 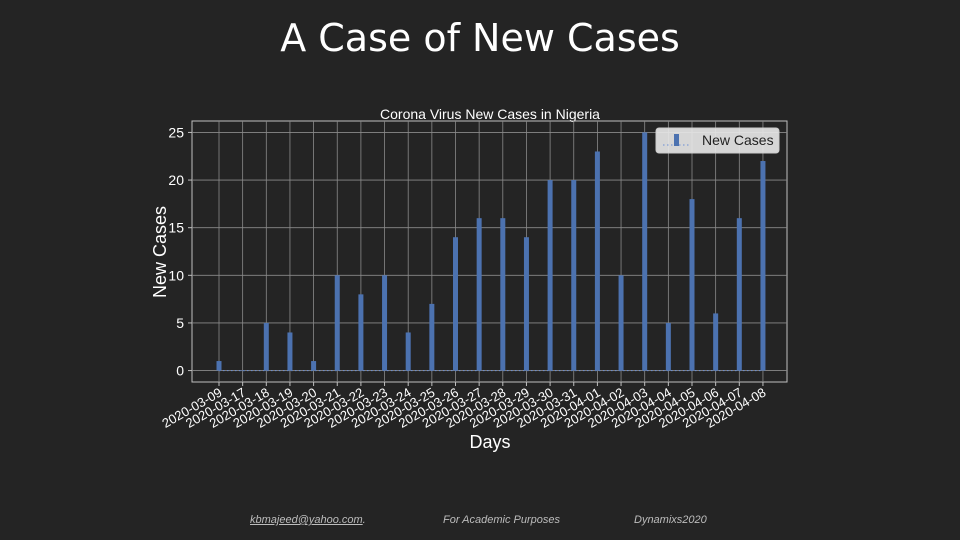 I want to click on x-axis-label: Days, so click(x=489, y=442).